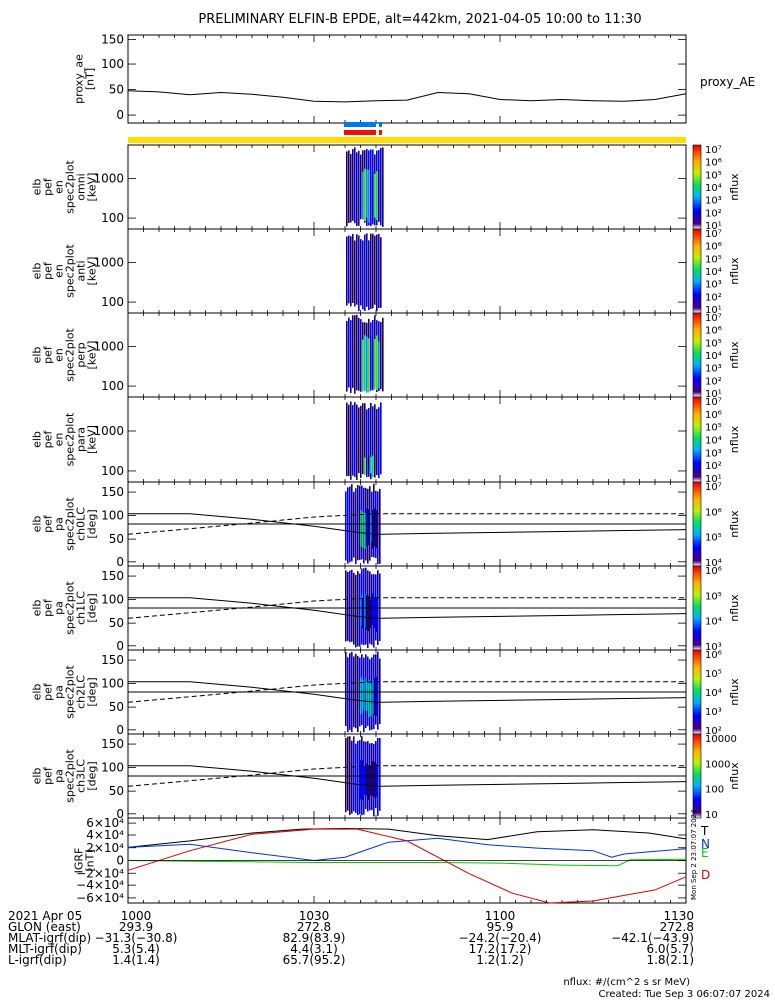 This screenshot has width=775, height=1000. Describe the element at coordinates (108, 347) in the screenshot. I see `y-tick-label: 1000` at that location.